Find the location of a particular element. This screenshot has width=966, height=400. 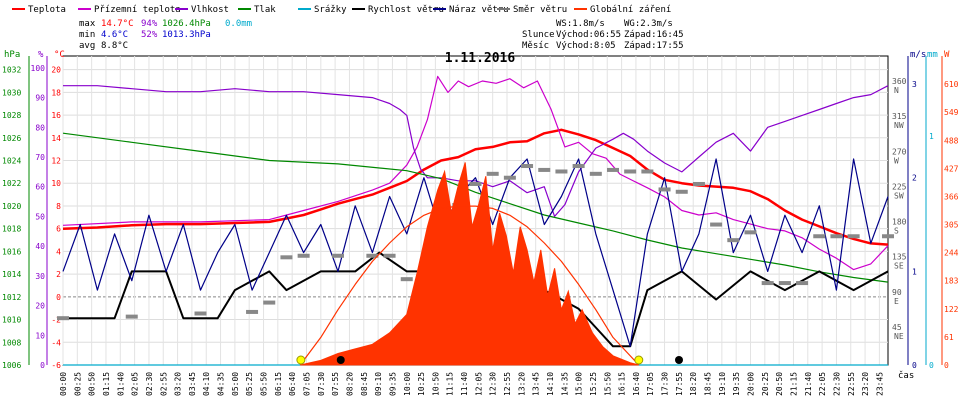

tick-hpa-1010: 1010 is located at coordinates (11, 320).